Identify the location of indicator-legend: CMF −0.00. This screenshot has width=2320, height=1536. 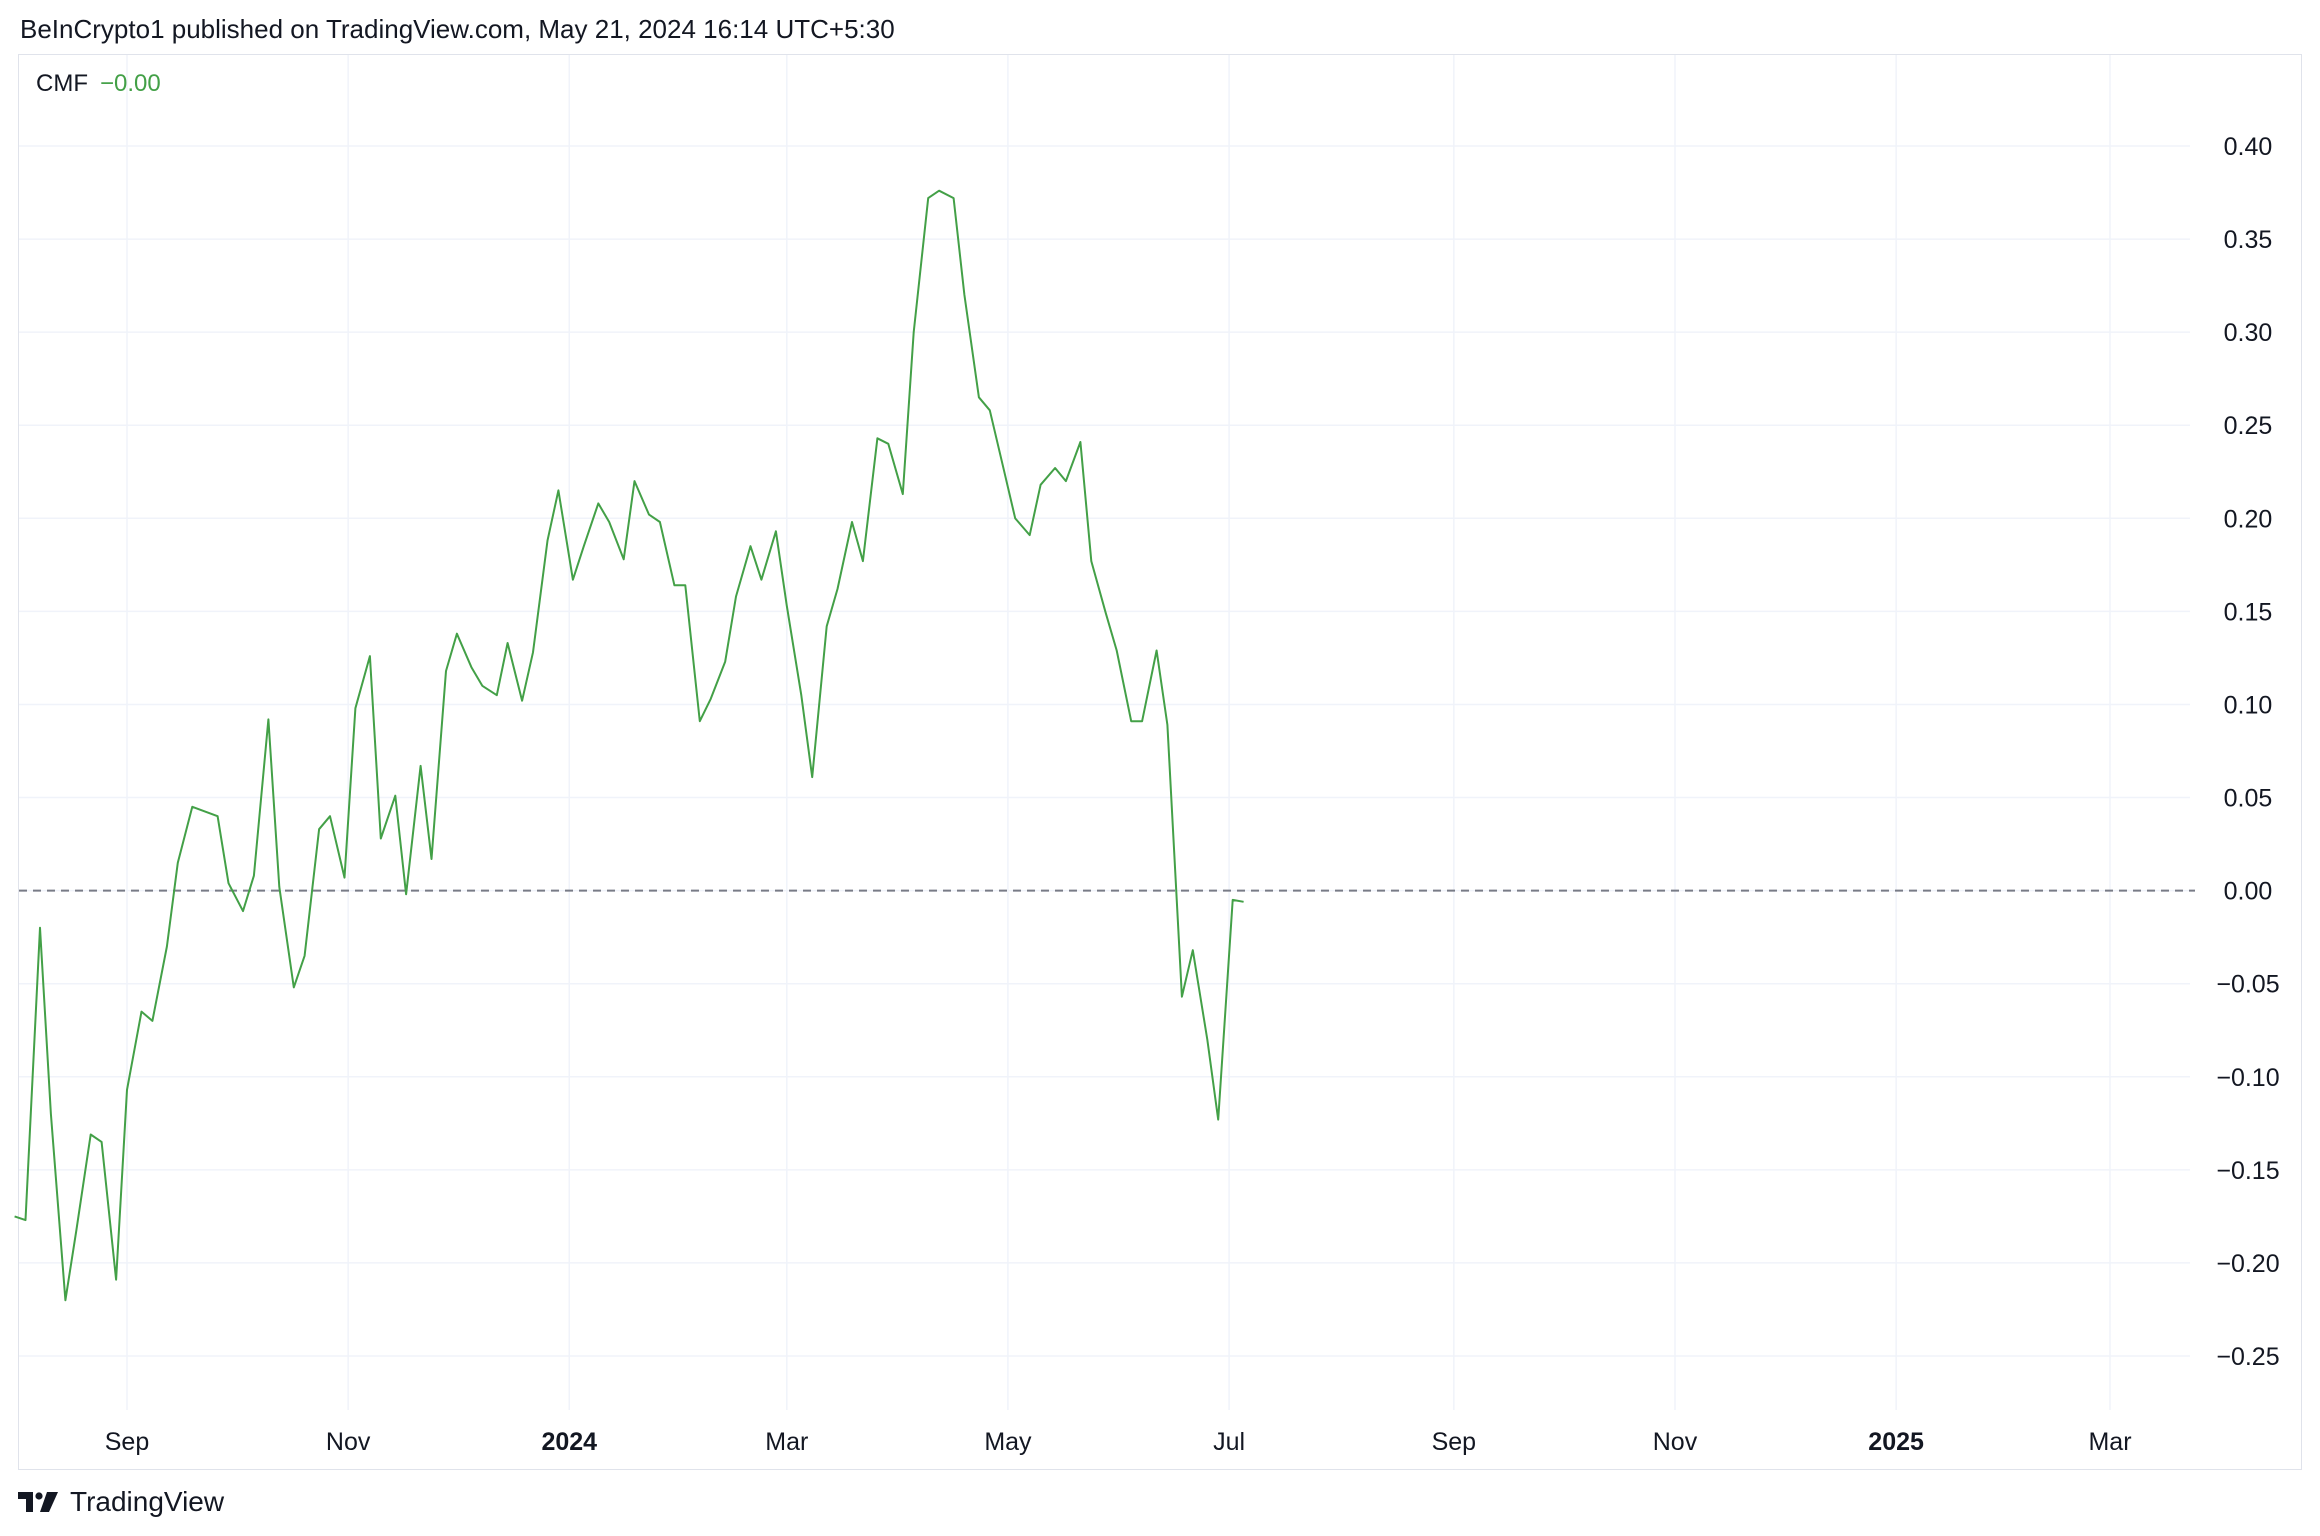
(98, 84).